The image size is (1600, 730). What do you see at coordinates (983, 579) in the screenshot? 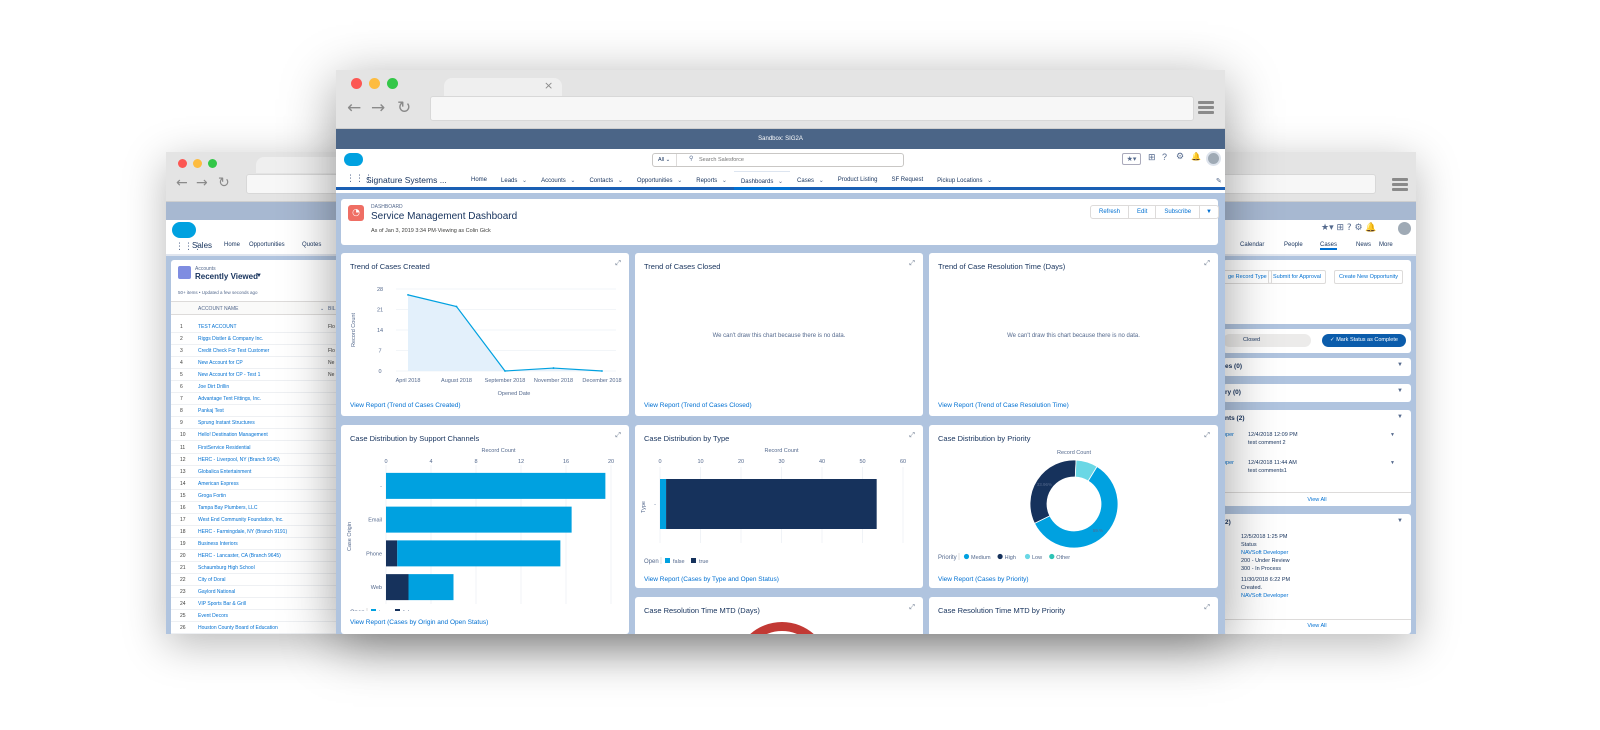
I see `view-report-link: View Report (Cases by Priority)` at bounding box center [983, 579].